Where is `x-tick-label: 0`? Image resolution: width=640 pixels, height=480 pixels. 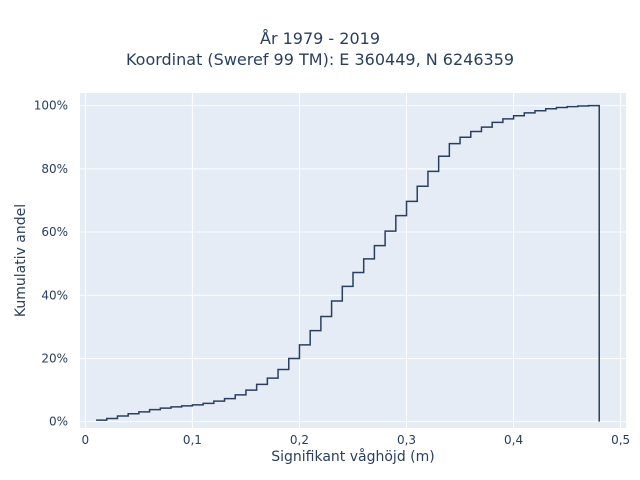 x-tick-label: 0 is located at coordinates (86, 440).